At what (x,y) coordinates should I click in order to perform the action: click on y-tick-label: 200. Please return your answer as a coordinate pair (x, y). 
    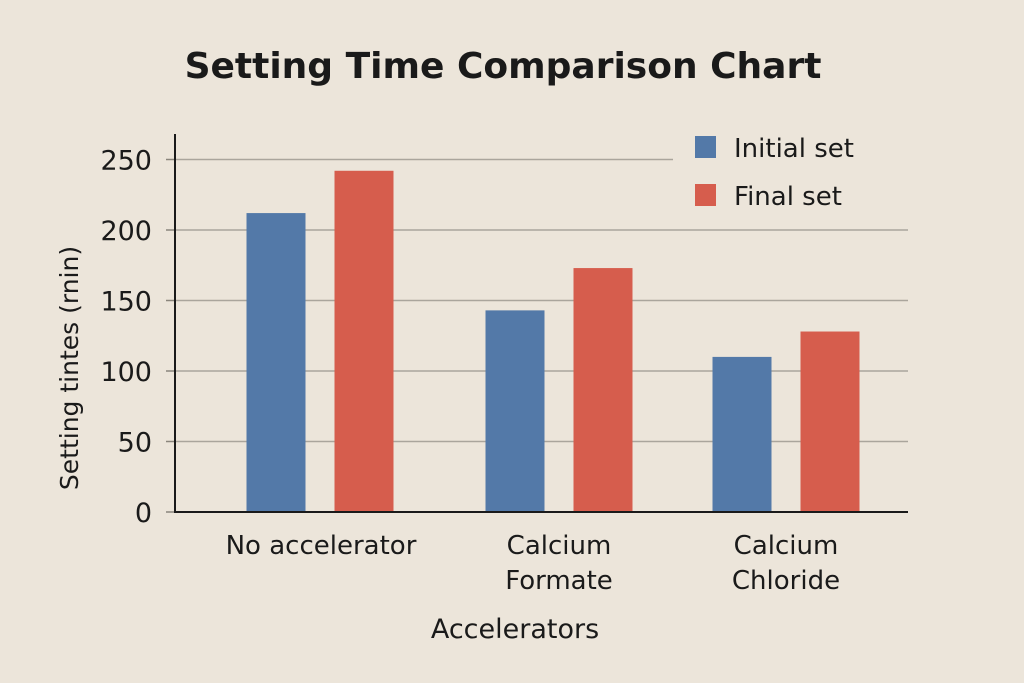
    Looking at the image, I should click on (126, 231).